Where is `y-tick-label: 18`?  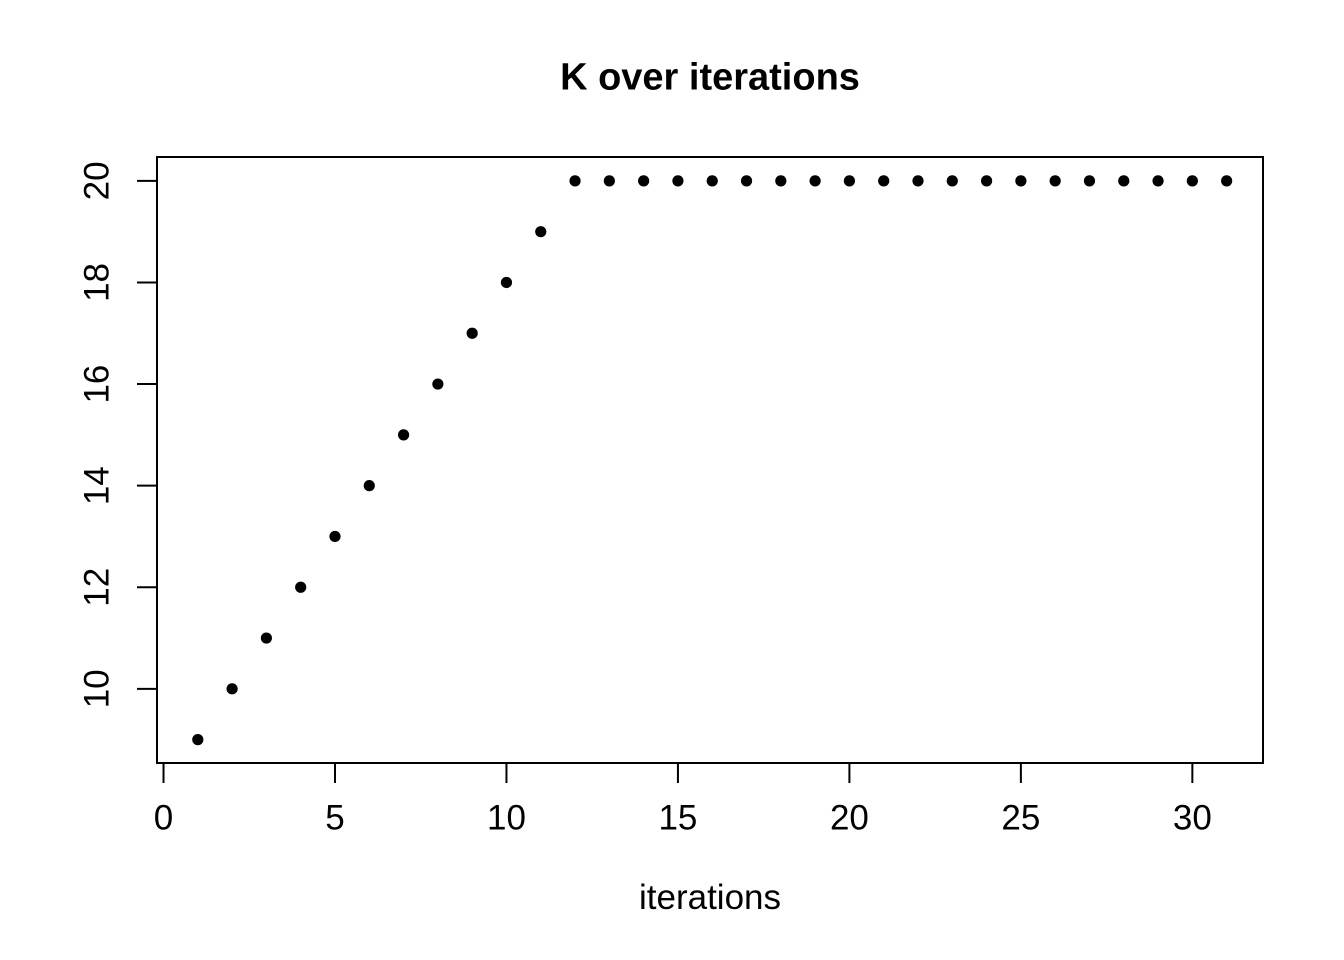
y-tick-label: 18 is located at coordinates (97, 282).